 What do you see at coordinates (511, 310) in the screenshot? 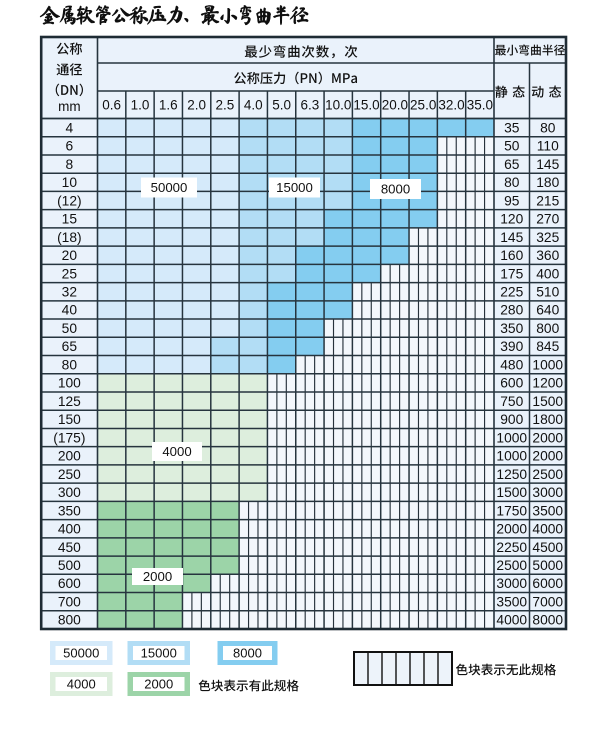
I see `svg-text: 280` at bounding box center [511, 310].